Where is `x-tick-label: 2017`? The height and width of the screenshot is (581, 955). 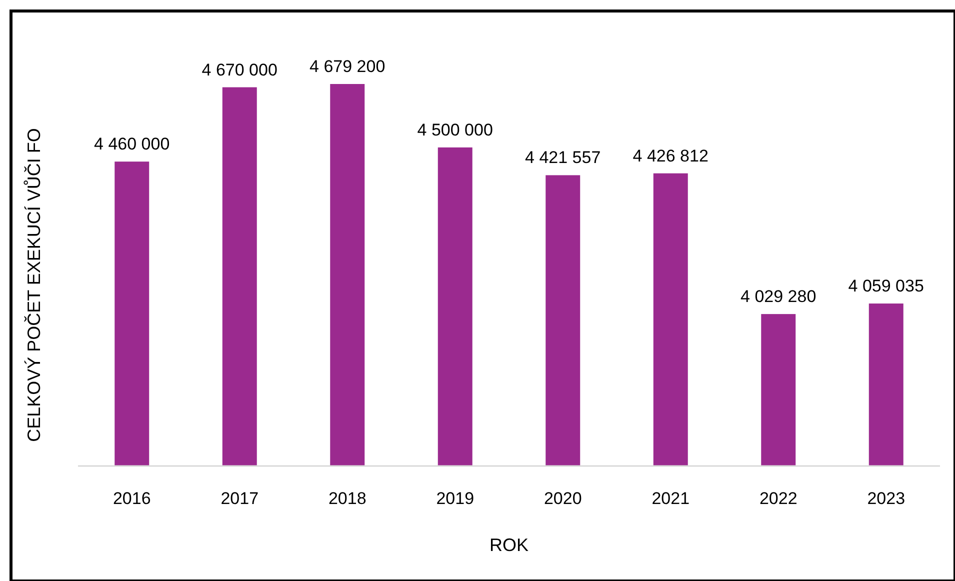
x-tick-label: 2017 is located at coordinates (239, 498).